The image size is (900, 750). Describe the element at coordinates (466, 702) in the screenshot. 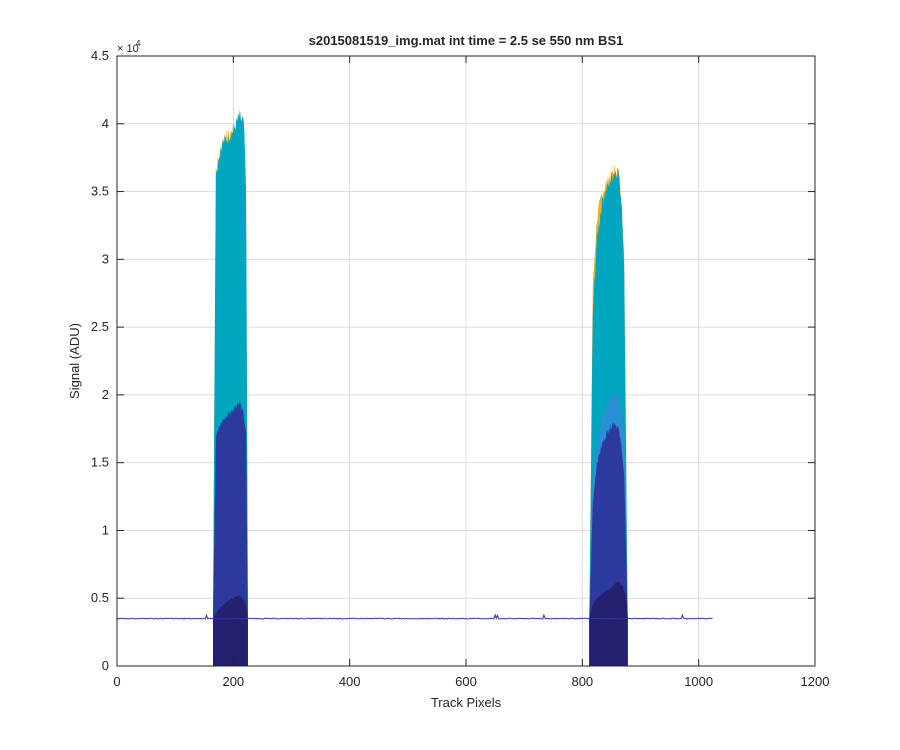

I see `x-axis-label: Track Pixels` at that location.